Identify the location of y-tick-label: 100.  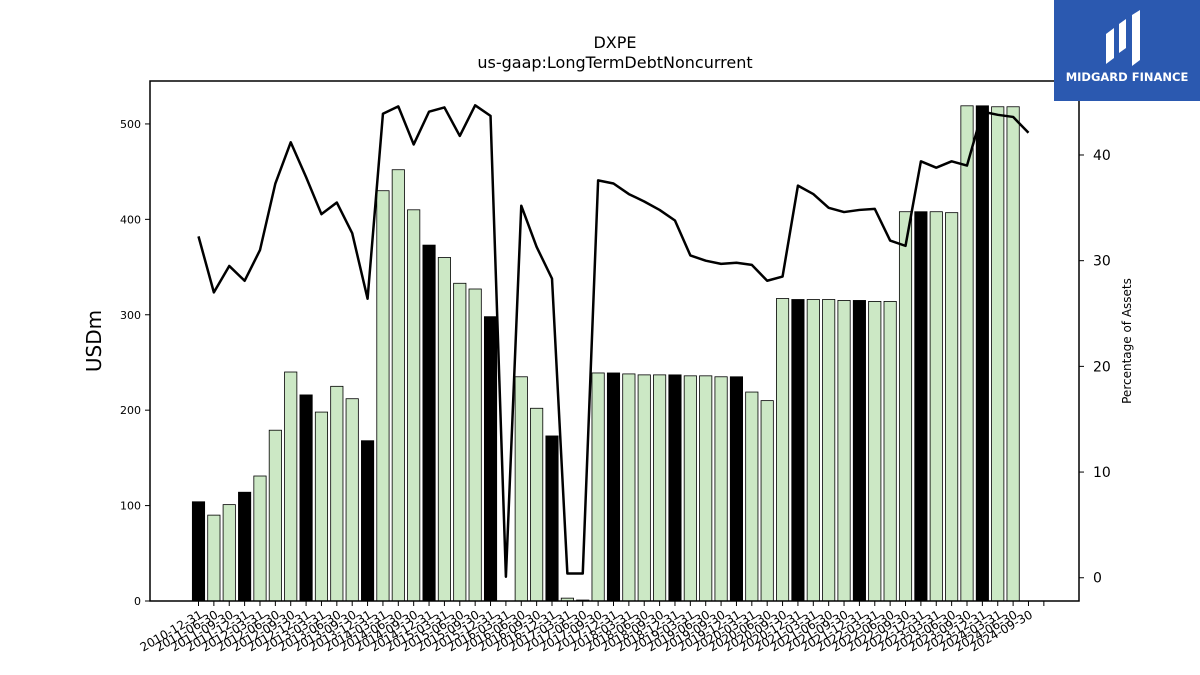
(130, 506).